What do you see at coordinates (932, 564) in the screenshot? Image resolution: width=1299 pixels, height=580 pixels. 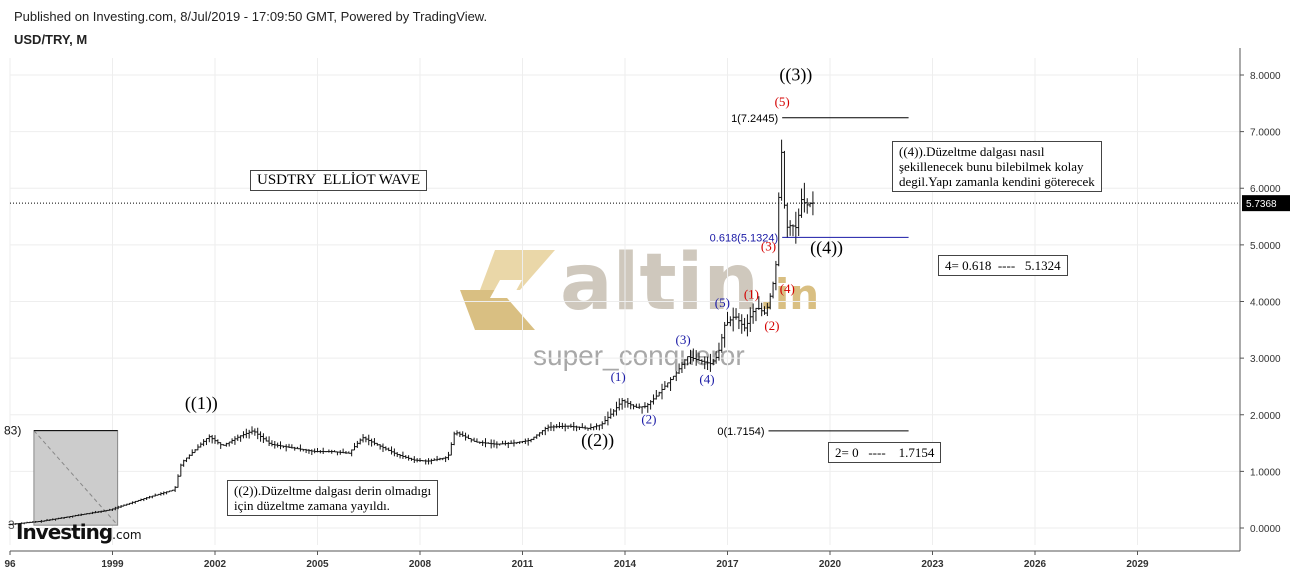 I see `x-tick-label: 2023` at bounding box center [932, 564].